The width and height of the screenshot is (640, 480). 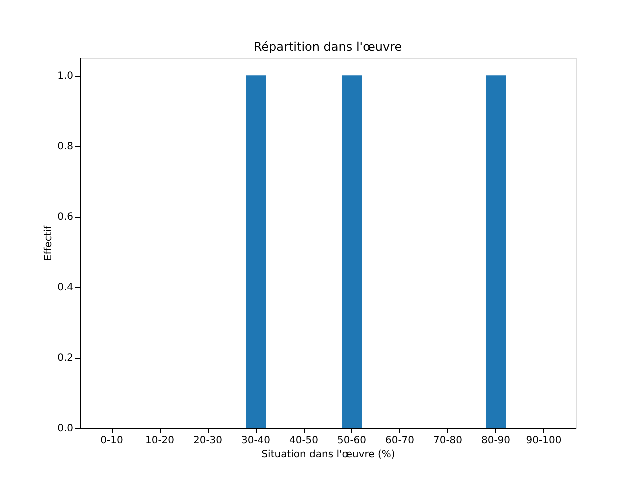 What do you see at coordinates (112, 441) in the screenshot?
I see `x-tick-label: 0-10` at bounding box center [112, 441].